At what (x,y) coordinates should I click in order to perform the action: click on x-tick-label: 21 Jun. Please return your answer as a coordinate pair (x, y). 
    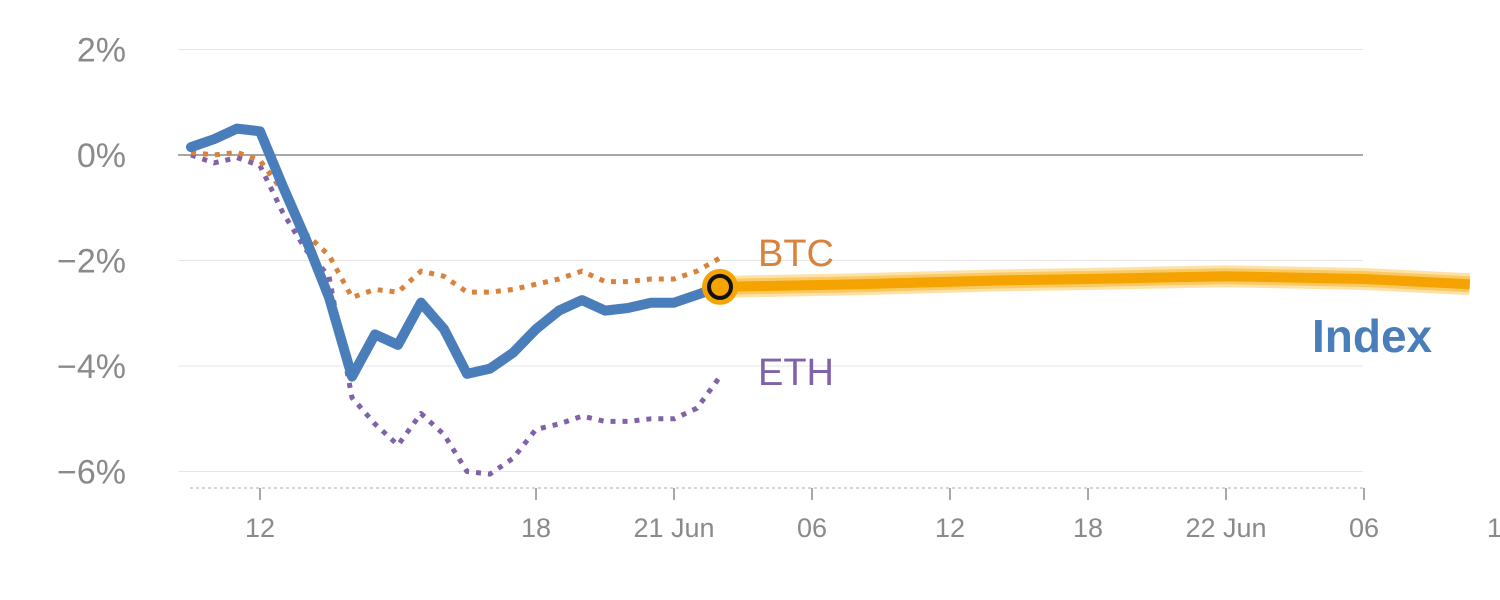
    Looking at the image, I should click on (673, 528).